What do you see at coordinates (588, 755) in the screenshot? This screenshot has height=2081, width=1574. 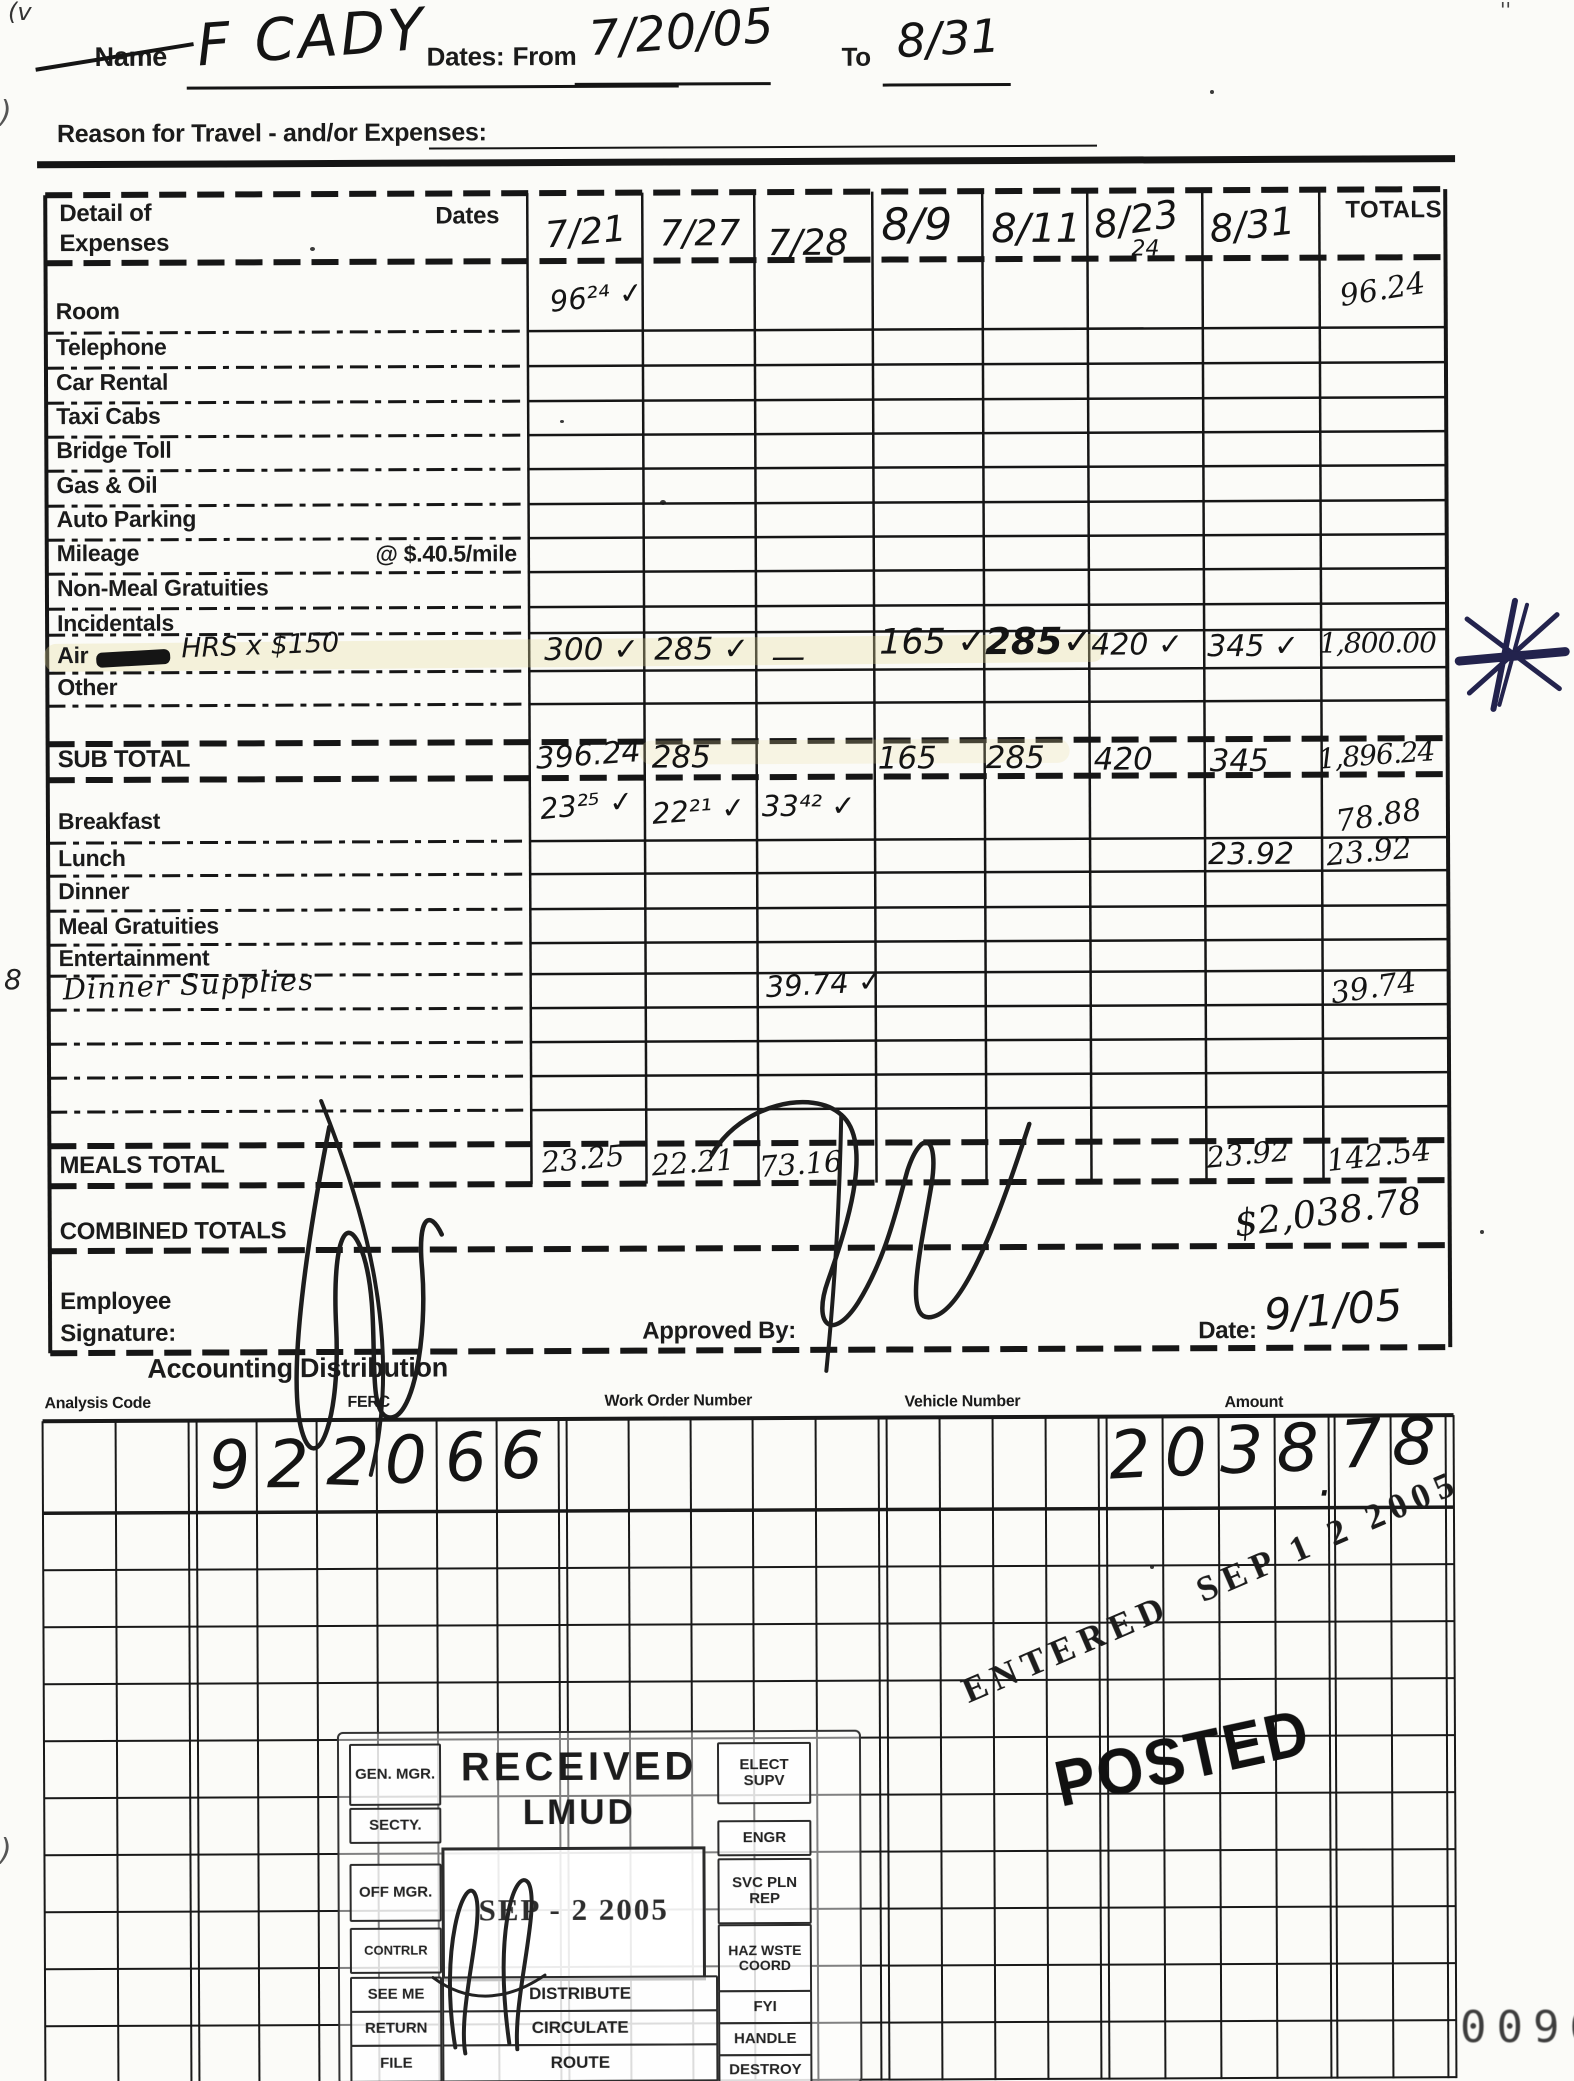 I see `subtotal-value-handwriting: 396.24` at bounding box center [588, 755].